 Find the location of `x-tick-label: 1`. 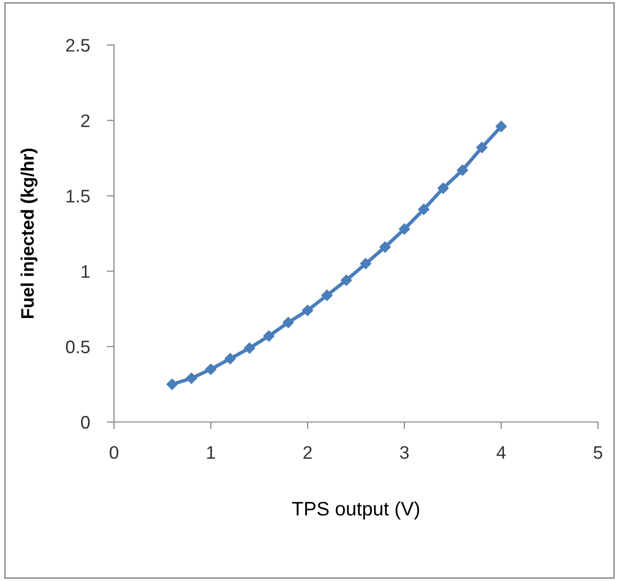

x-tick-label: 1 is located at coordinates (211, 452).